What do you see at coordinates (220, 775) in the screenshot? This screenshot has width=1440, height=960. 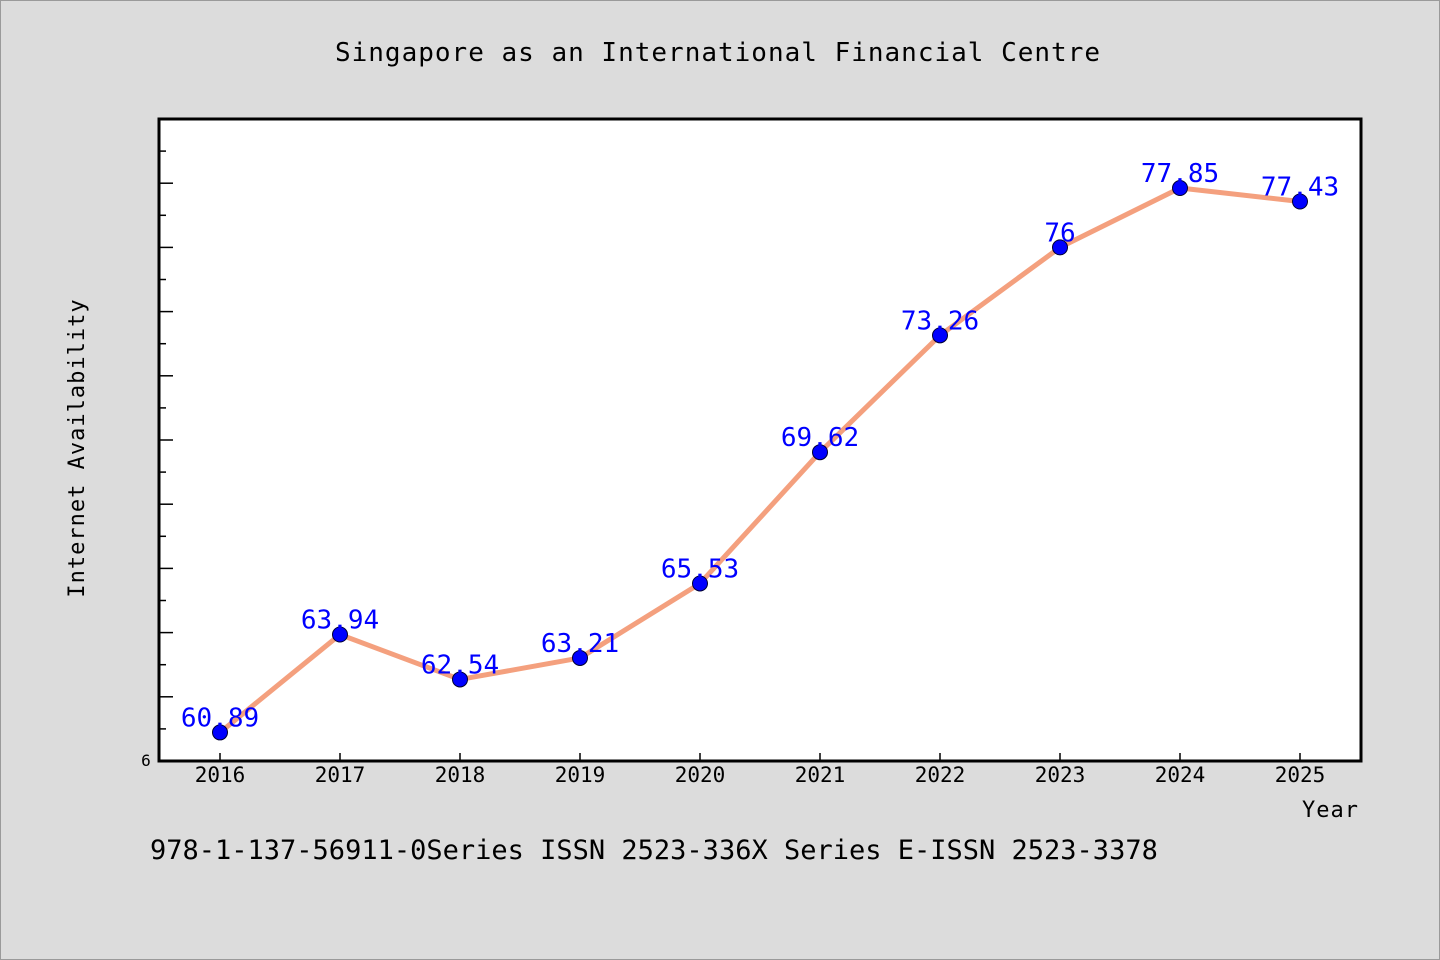 I see `x-tick-label: 2016` at bounding box center [220, 775].